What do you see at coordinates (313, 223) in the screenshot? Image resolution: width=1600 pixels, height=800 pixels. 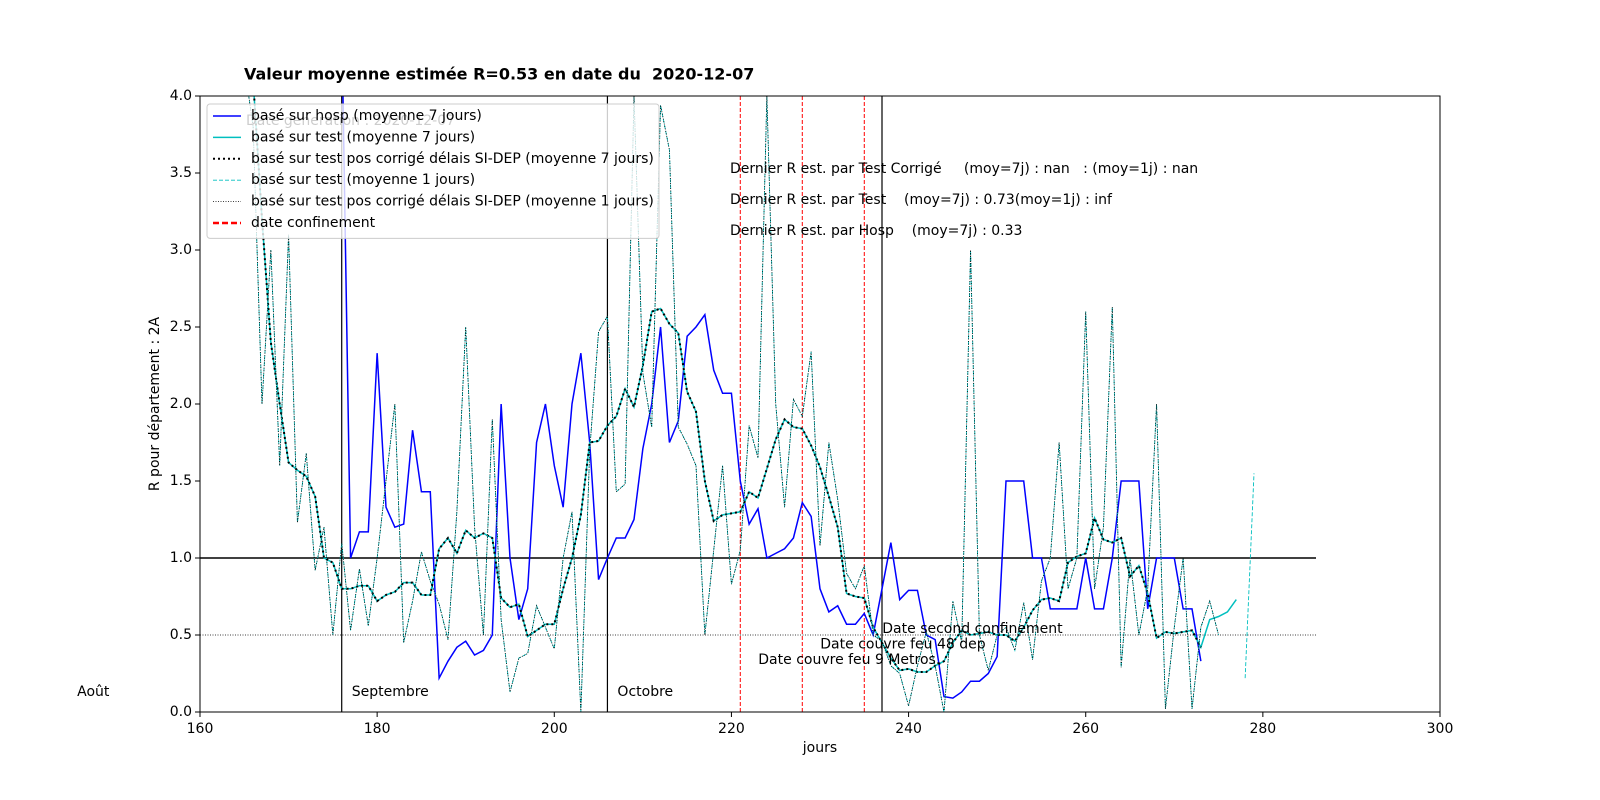 I see `legend-label: date confinement` at bounding box center [313, 223].